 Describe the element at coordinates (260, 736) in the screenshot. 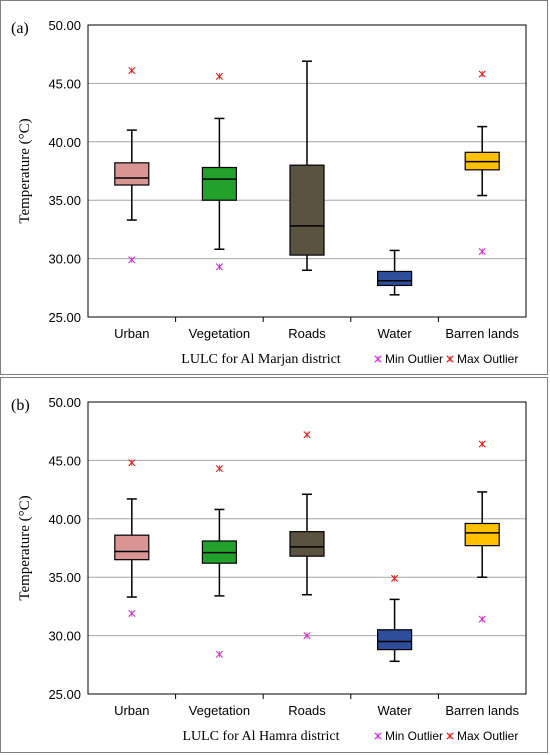

I see `x-axis-label: LULC for Al Hamra district` at that location.